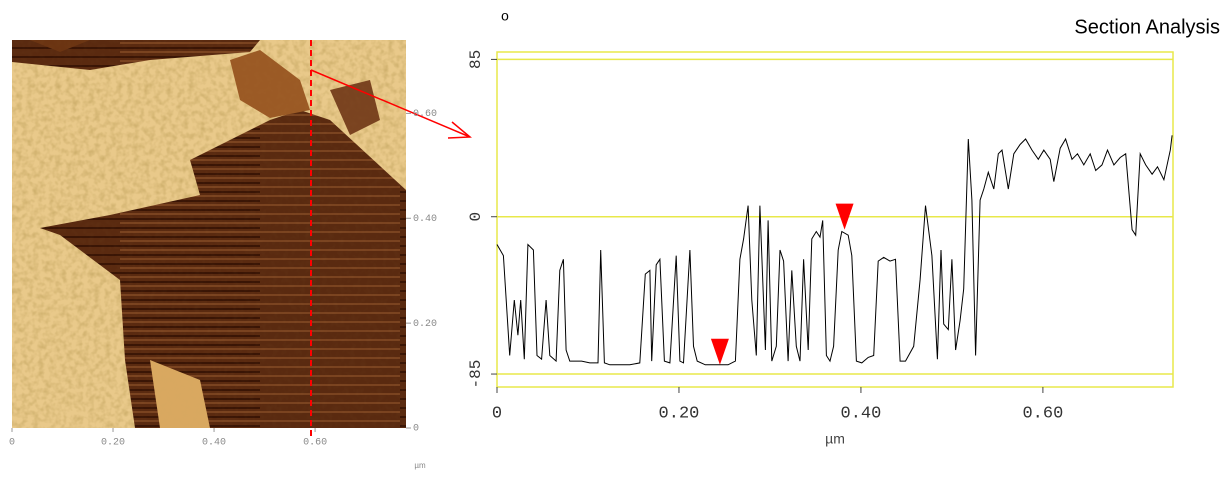 The image size is (1224, 478). Describe the element at coordinates (505, 18) in the screenshot. I see `annotation: o` at that location.